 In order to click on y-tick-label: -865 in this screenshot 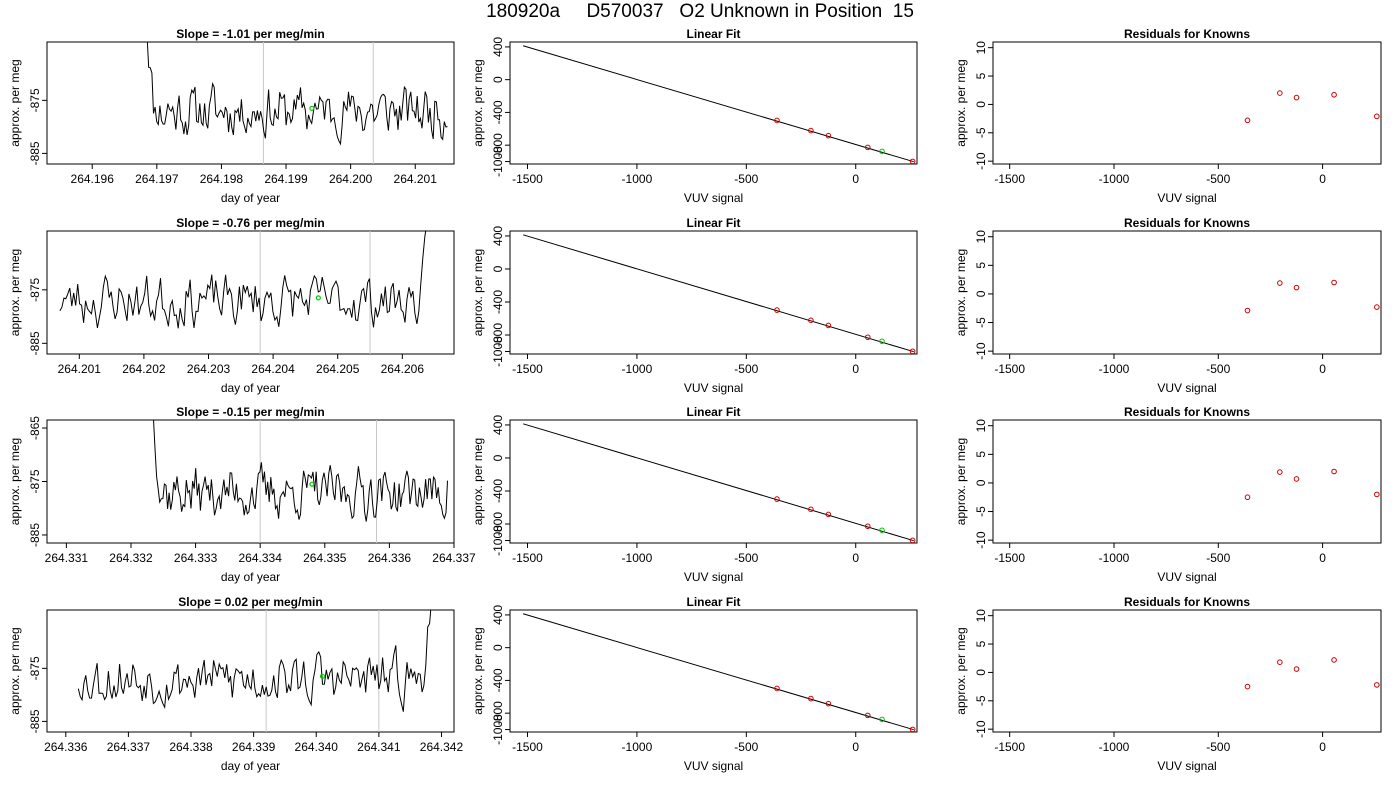, I will do `click(35, 428)`.